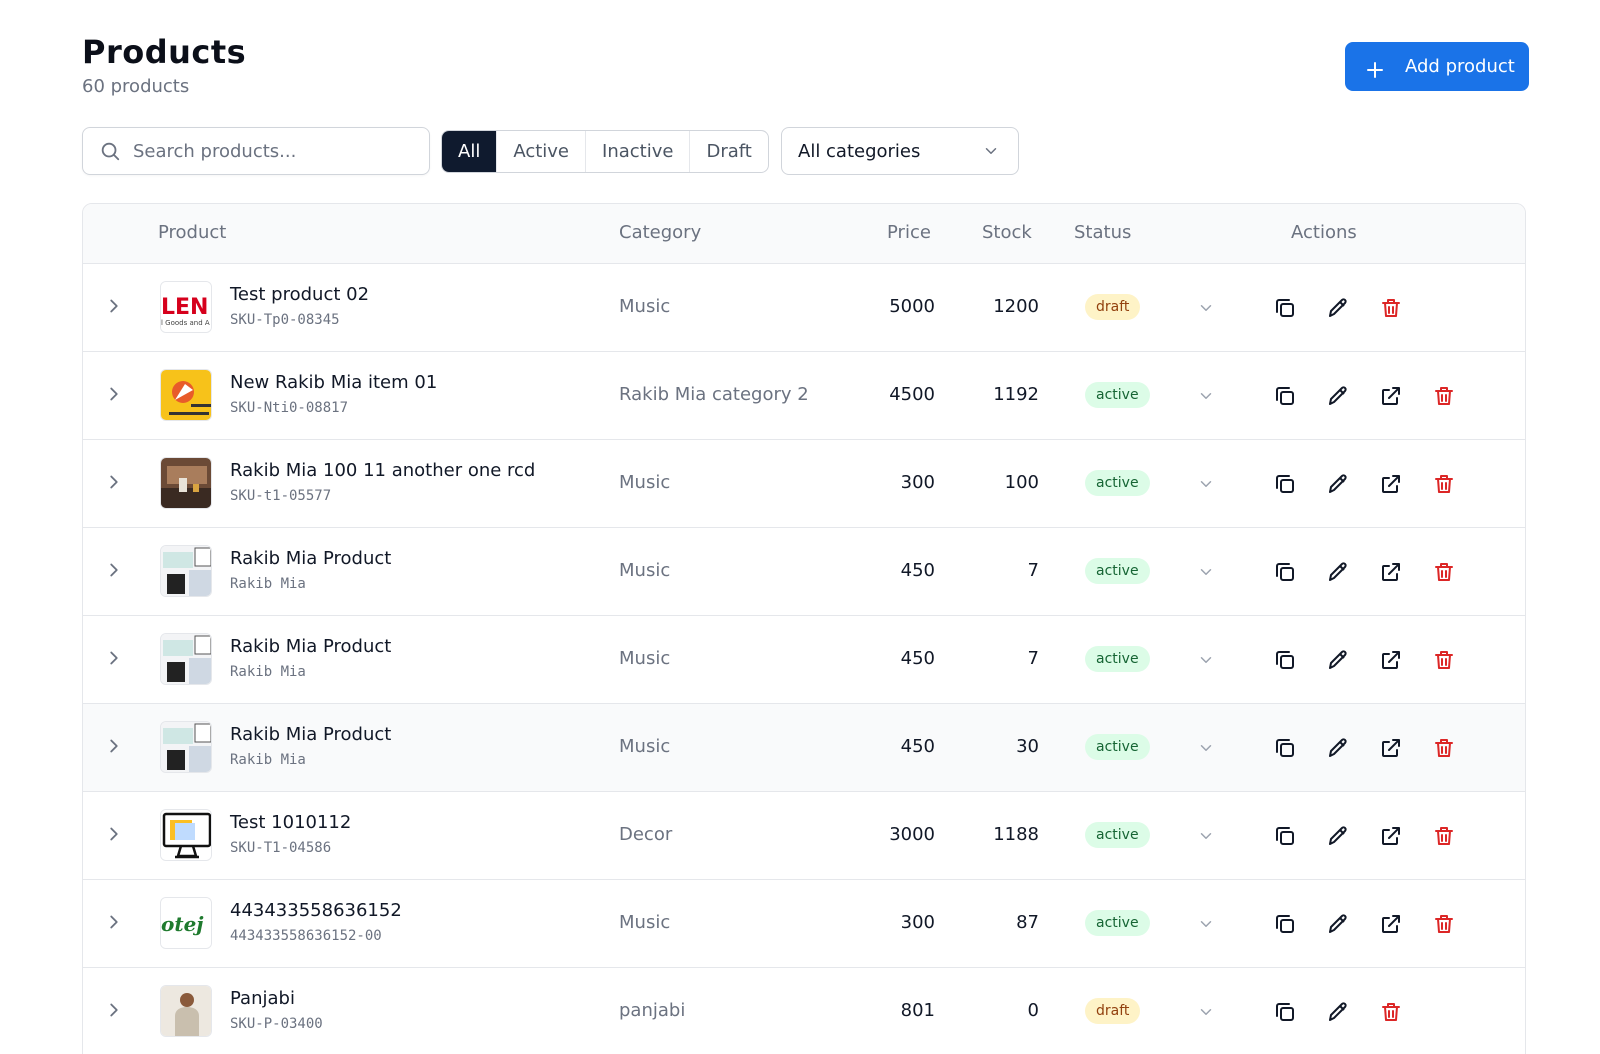 The image size is (1600, 1054). Describe the element at coordinates (285, 320) in the screenshot. I see `product-sku: SKU-Tp0-08345` at that location.